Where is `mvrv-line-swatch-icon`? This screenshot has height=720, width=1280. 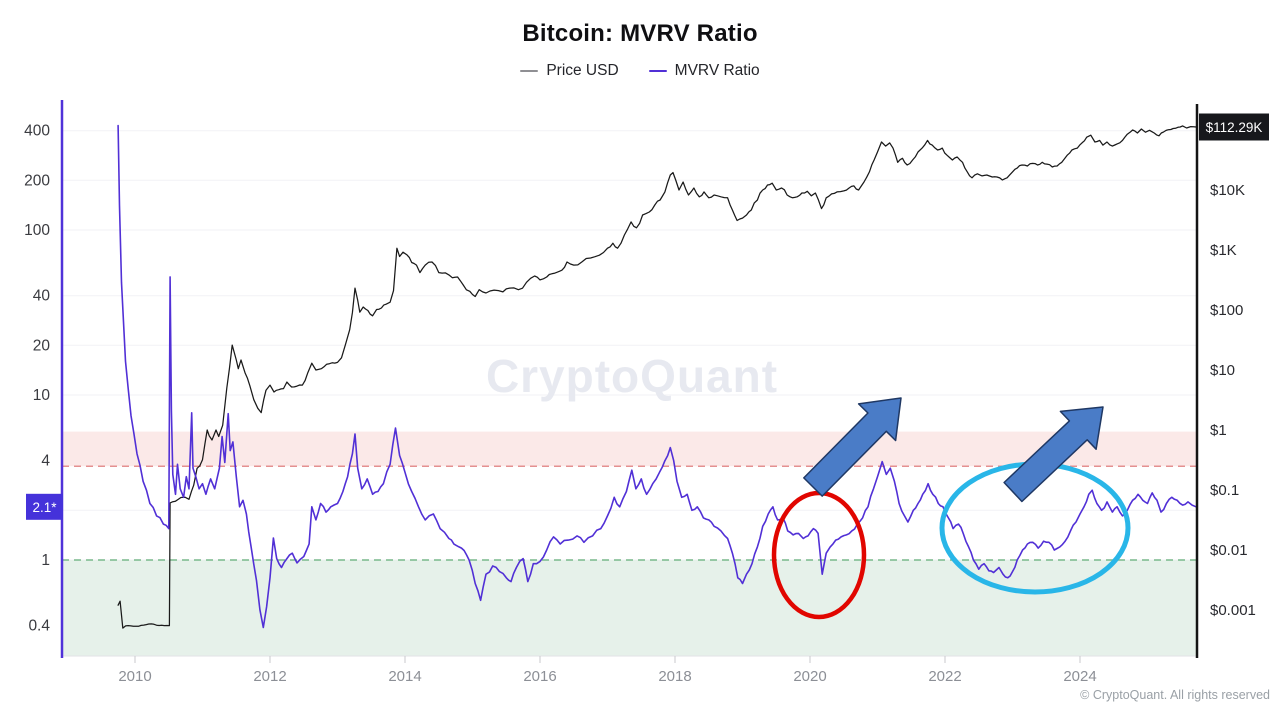
mvrv-line-swatch-icon is located at coordinates (657, 71).